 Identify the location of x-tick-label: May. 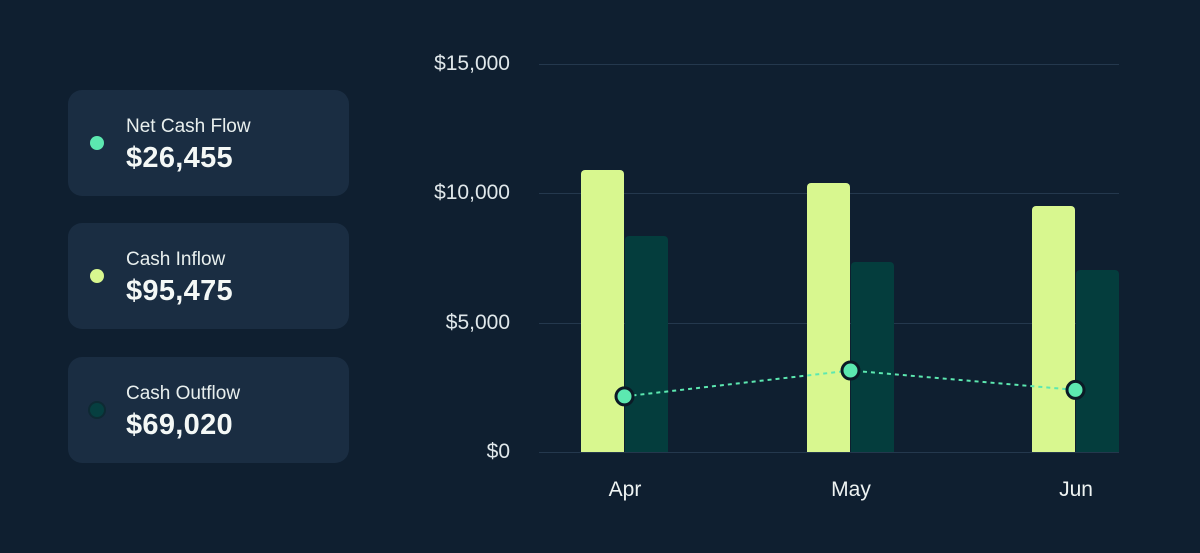
(851, 489).